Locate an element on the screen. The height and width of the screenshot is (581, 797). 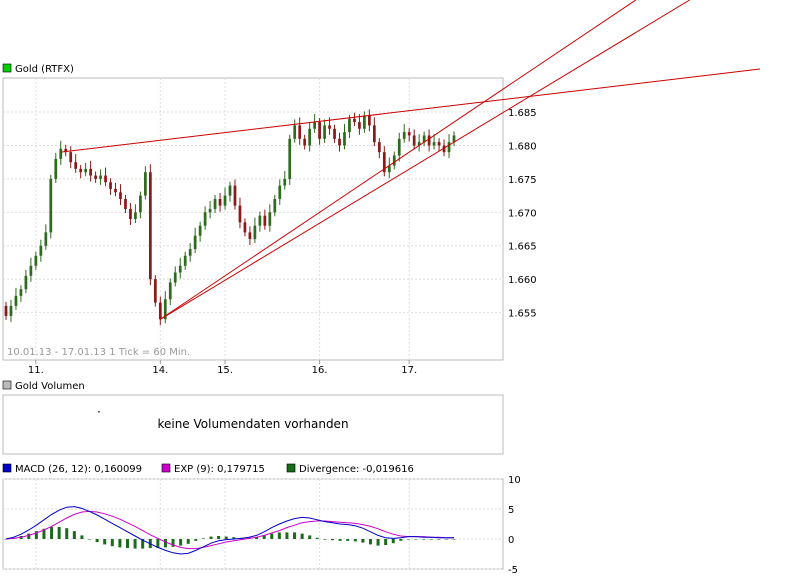
macd-plot-area is located at coordinates (253, 524).